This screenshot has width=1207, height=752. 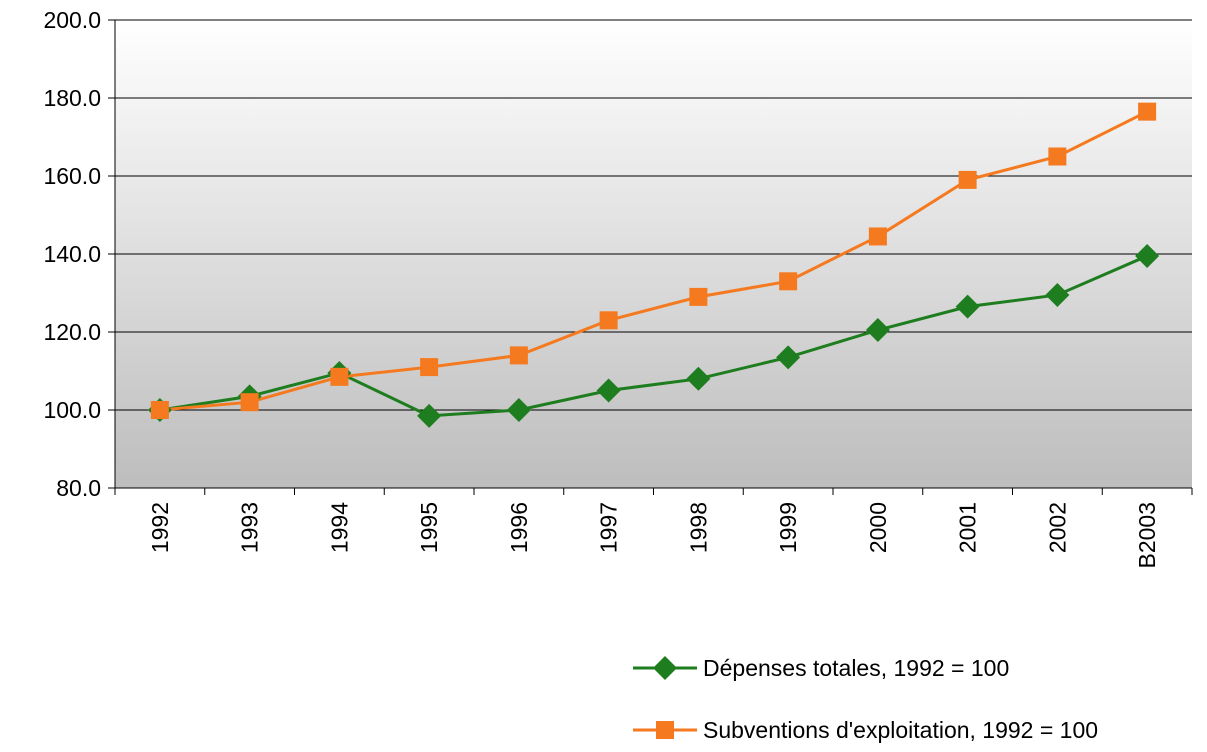 I want to click on x-tick-label: 1997, so click(x=609, y=527).